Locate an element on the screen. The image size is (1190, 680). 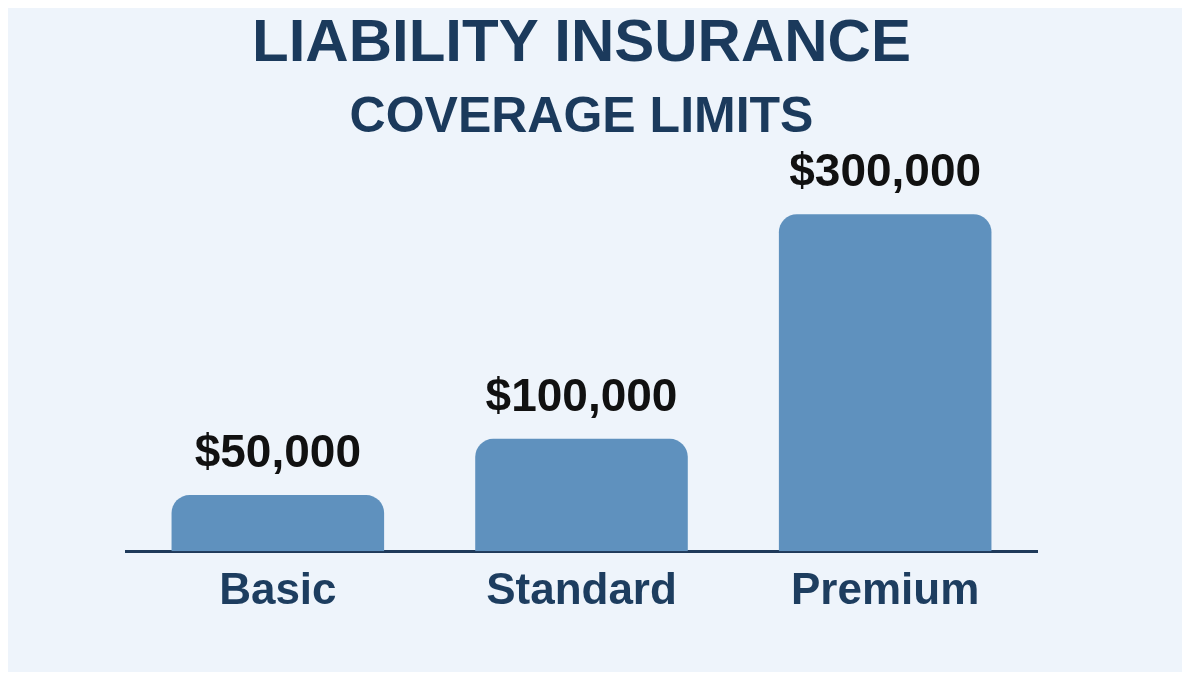
data-label: $50,000 is located at coordinates (277, 450).